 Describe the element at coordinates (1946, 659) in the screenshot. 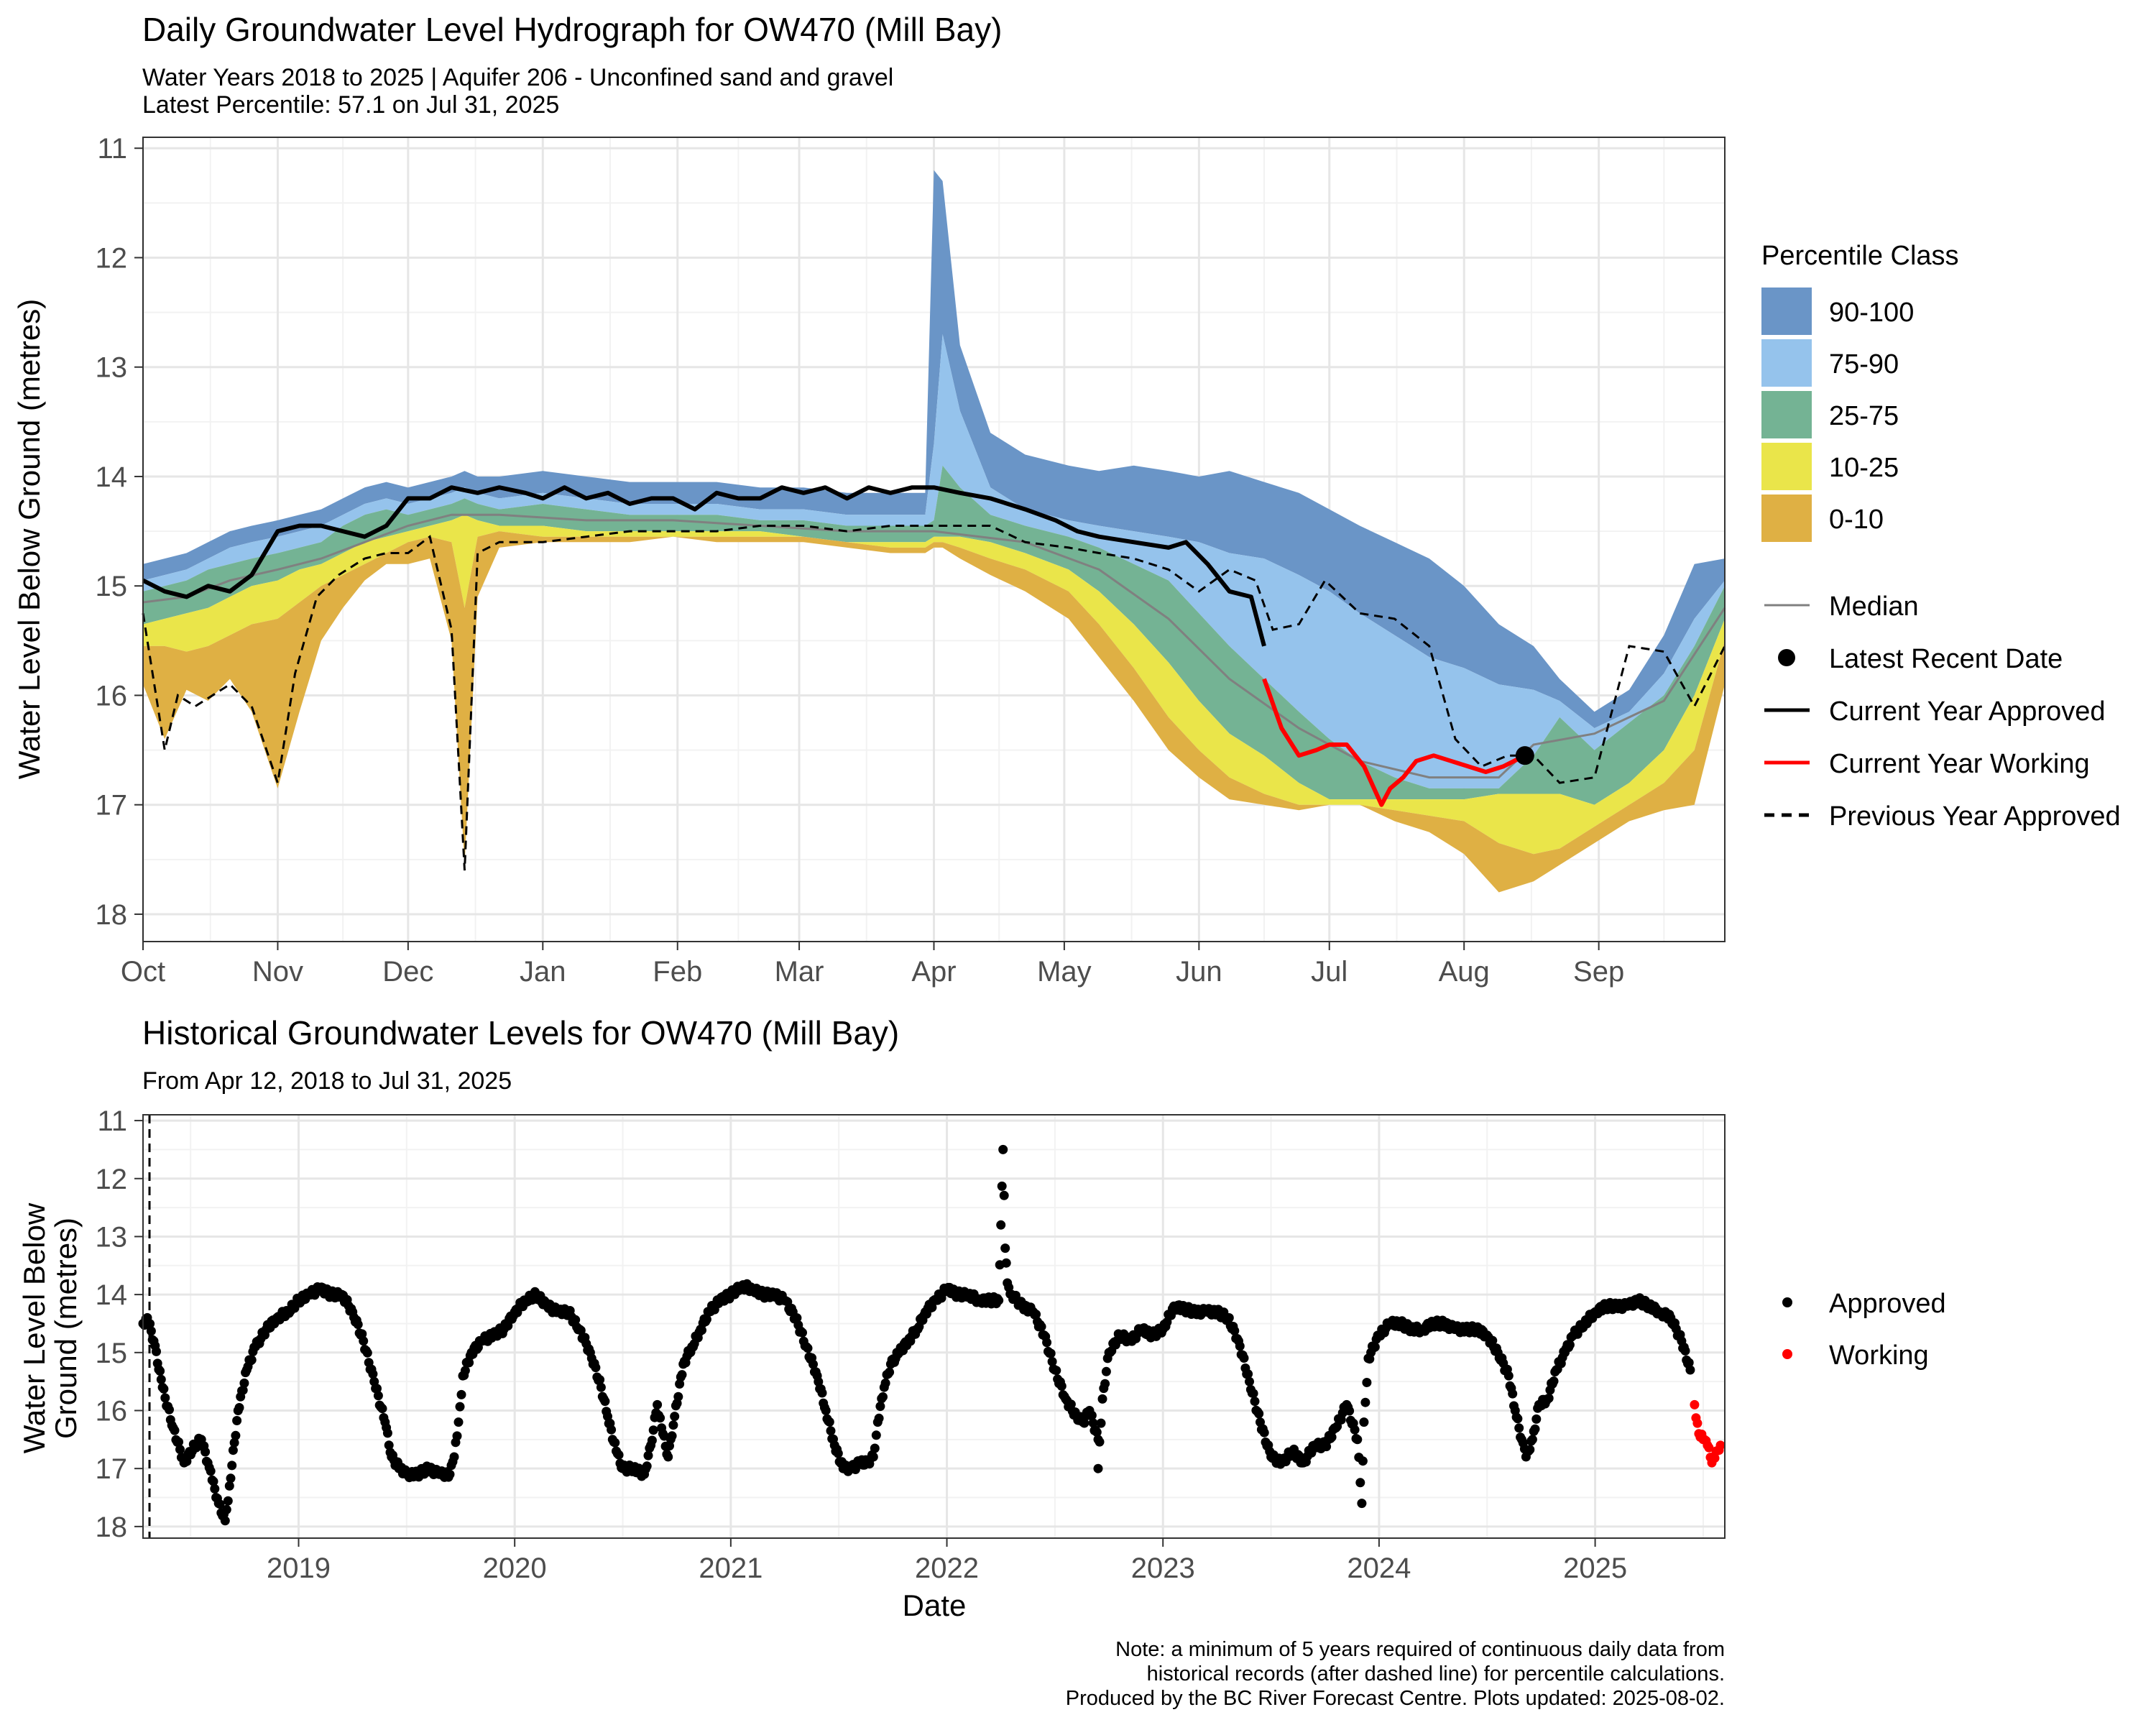

I see `legend-line-label: Latest Recent Date` at that location.